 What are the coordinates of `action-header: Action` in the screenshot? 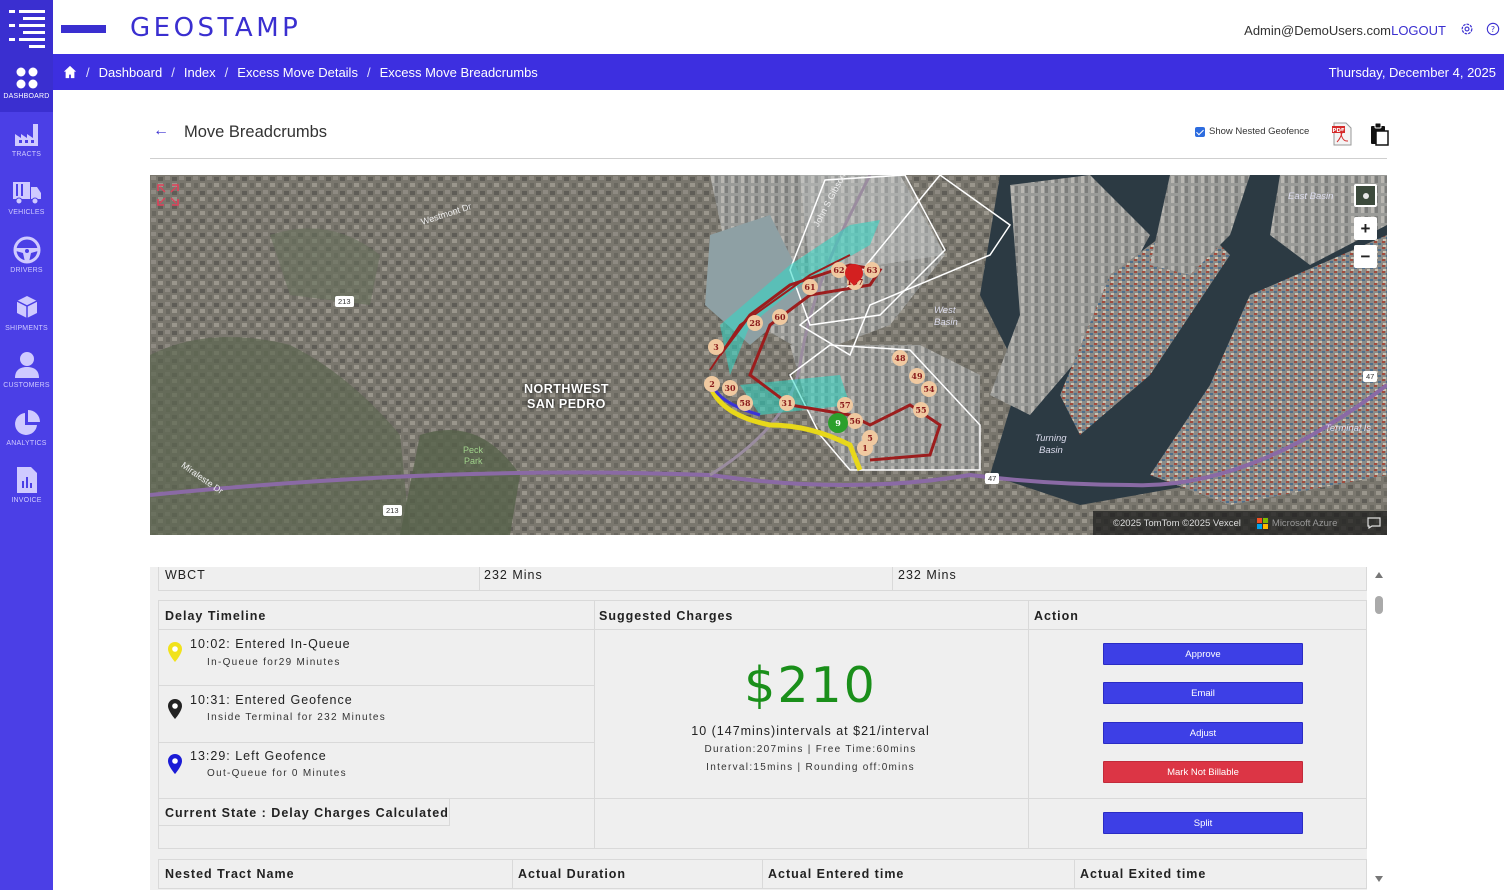 It's located at (1197, 615).